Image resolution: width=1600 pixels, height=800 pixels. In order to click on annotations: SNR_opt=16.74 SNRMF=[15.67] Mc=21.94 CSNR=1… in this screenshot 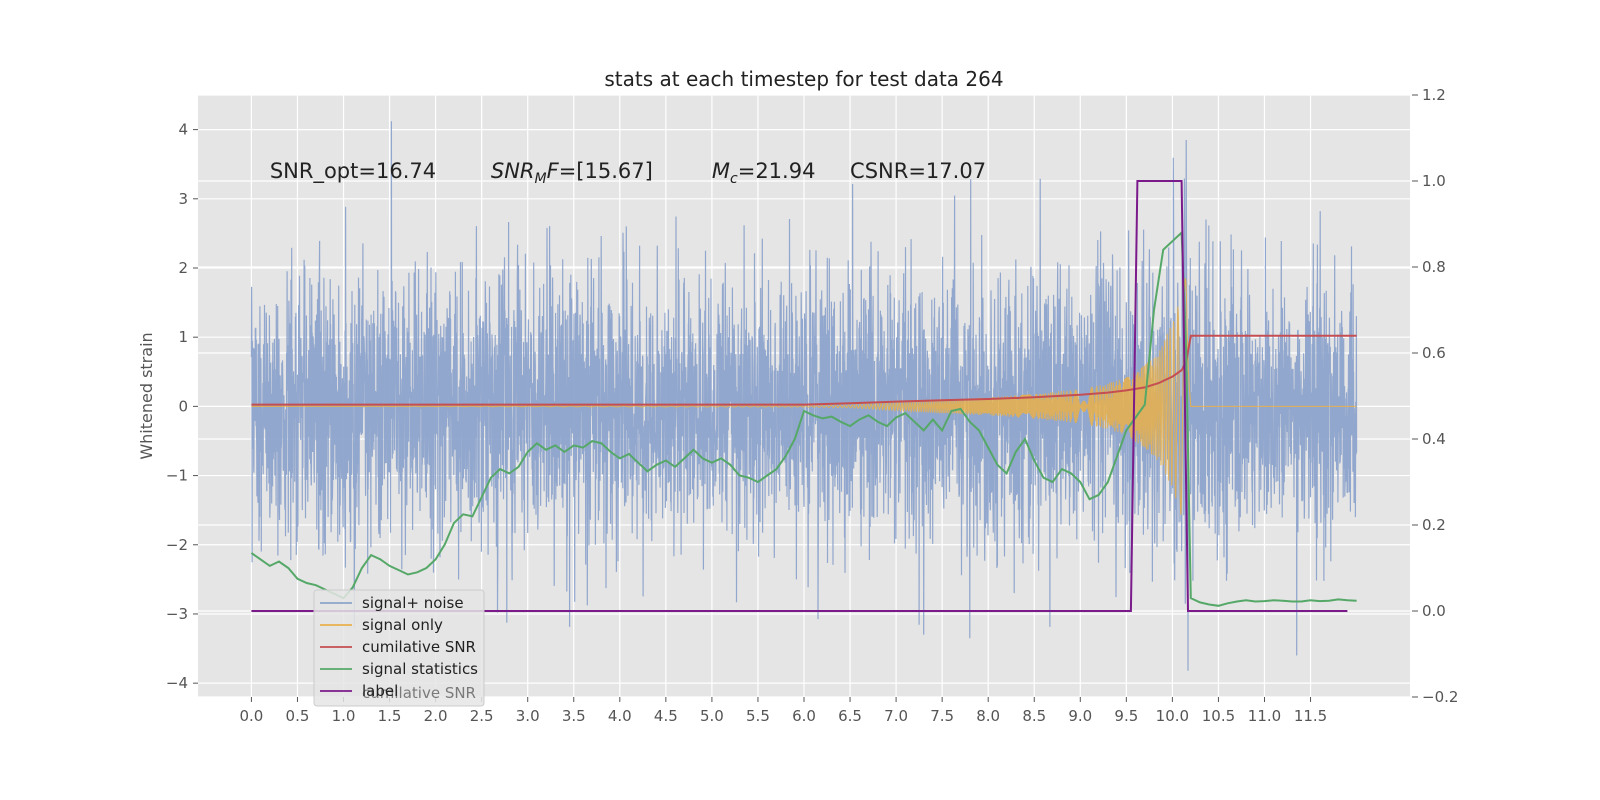, I will do `click(628, 173)`.